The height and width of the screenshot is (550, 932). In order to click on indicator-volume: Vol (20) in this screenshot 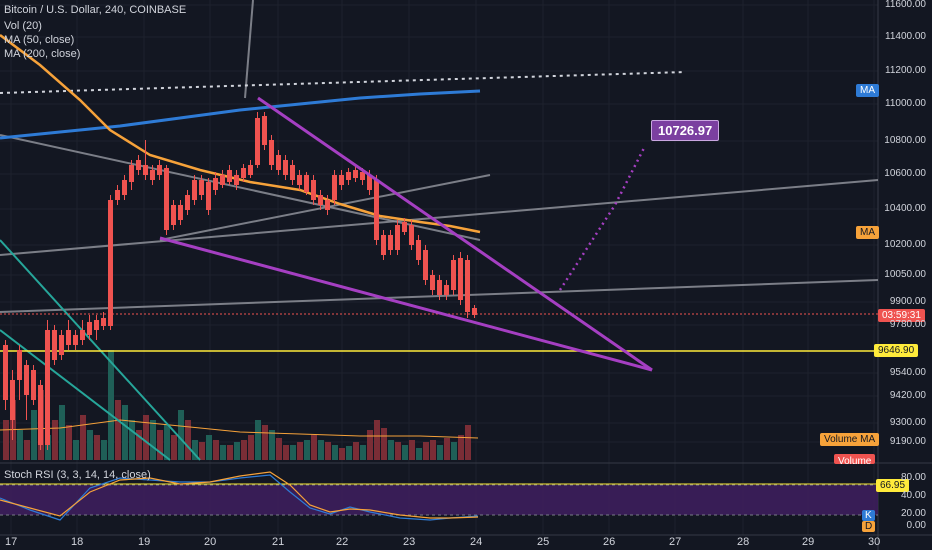, I will do `click(23, 26)`.